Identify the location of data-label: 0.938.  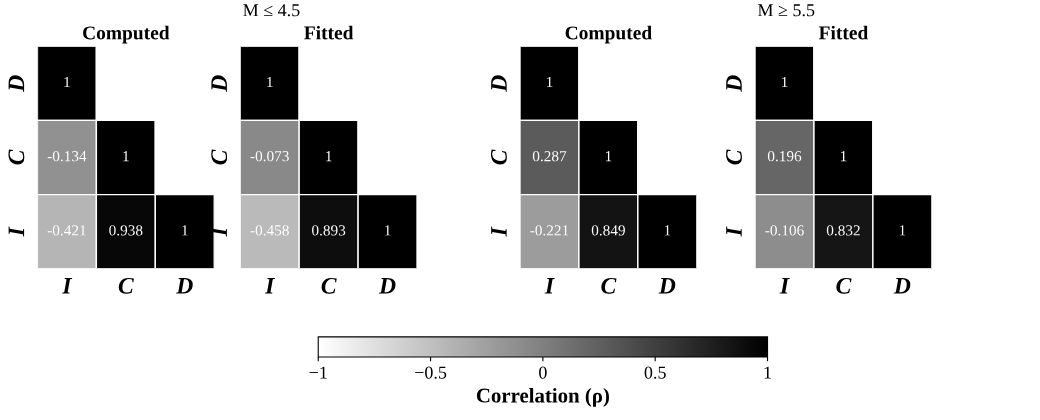
(126, 230).